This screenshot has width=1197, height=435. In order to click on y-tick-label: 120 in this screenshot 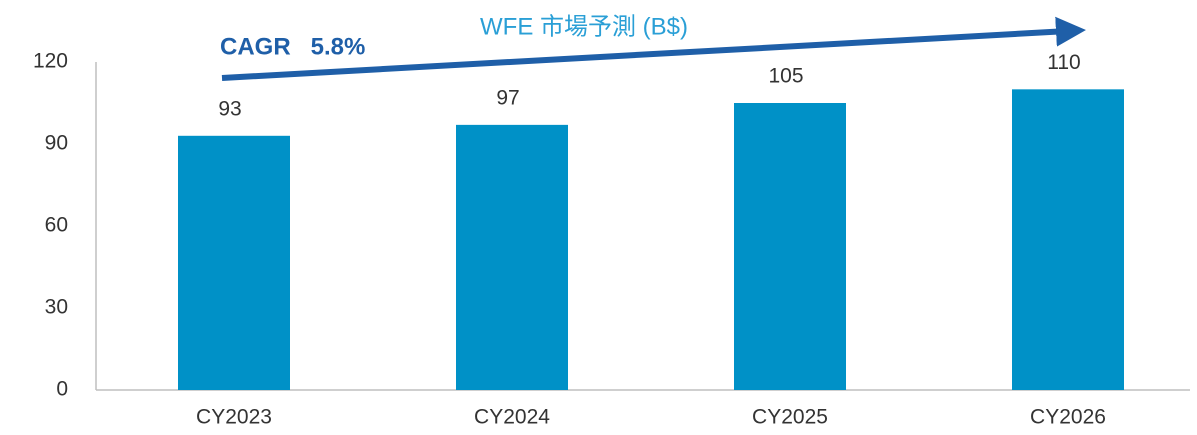, I will do `click(50, 61)`.